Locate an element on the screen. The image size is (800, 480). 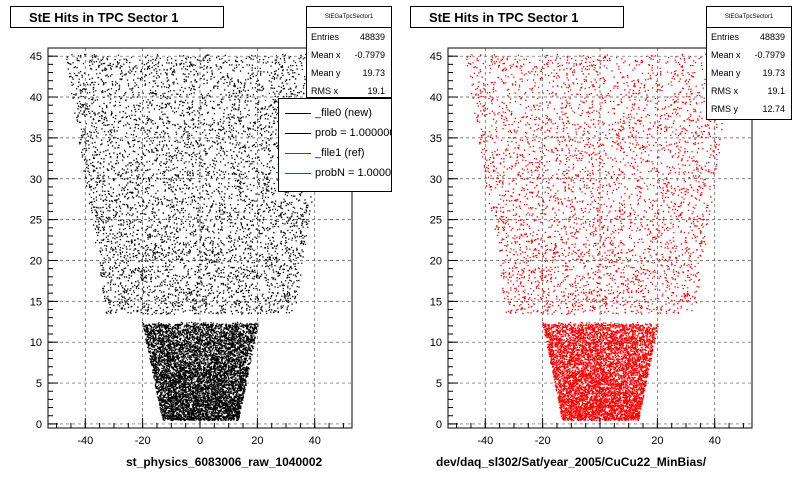
right-stats-row-rms-y: RMS y 12.74 is located at coordinates (748, 109).